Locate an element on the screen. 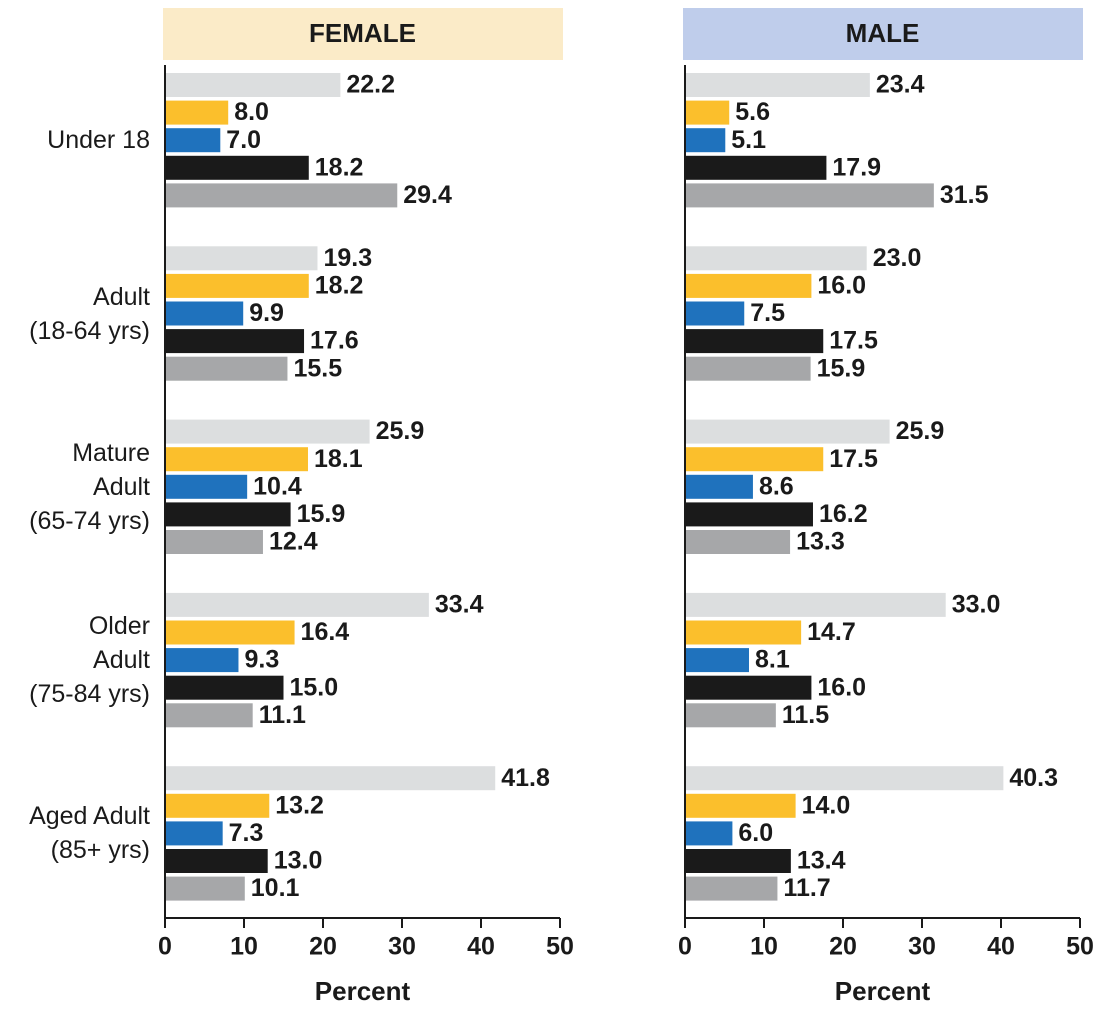 The width and height of the screenshot is (1100, 1009). value-label: 7.5 is located at coordinates (767, 313).